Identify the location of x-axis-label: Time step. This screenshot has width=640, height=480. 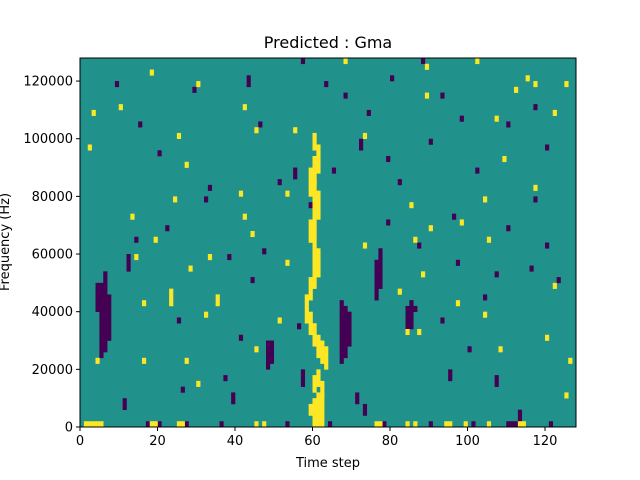
(327, 463).